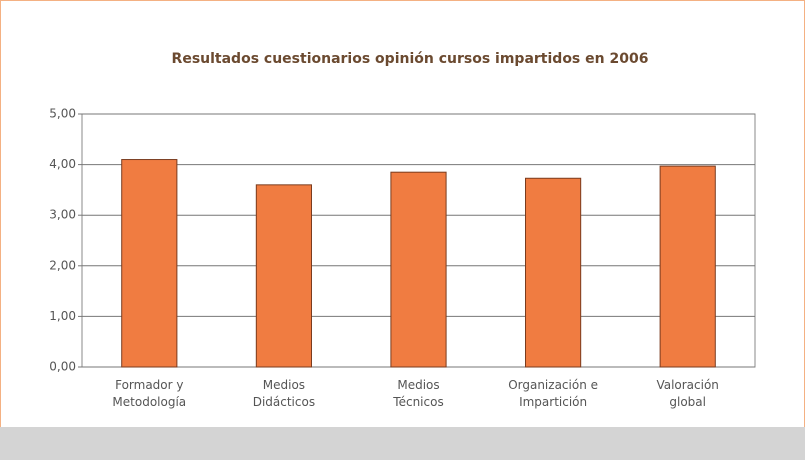 Image resolution: width=805 pixels, height=460 pixels. Describe the element at coordinates (553, 393) in the screenshot. I see `x-tick-label: Organización e Impartición` at that location.